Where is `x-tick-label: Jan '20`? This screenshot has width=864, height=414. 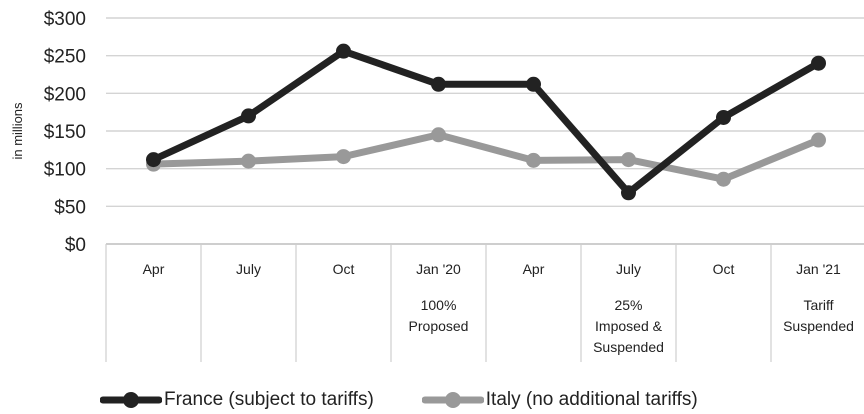
x-tick-label: Jan '20 is located at coordinates (438, 269).